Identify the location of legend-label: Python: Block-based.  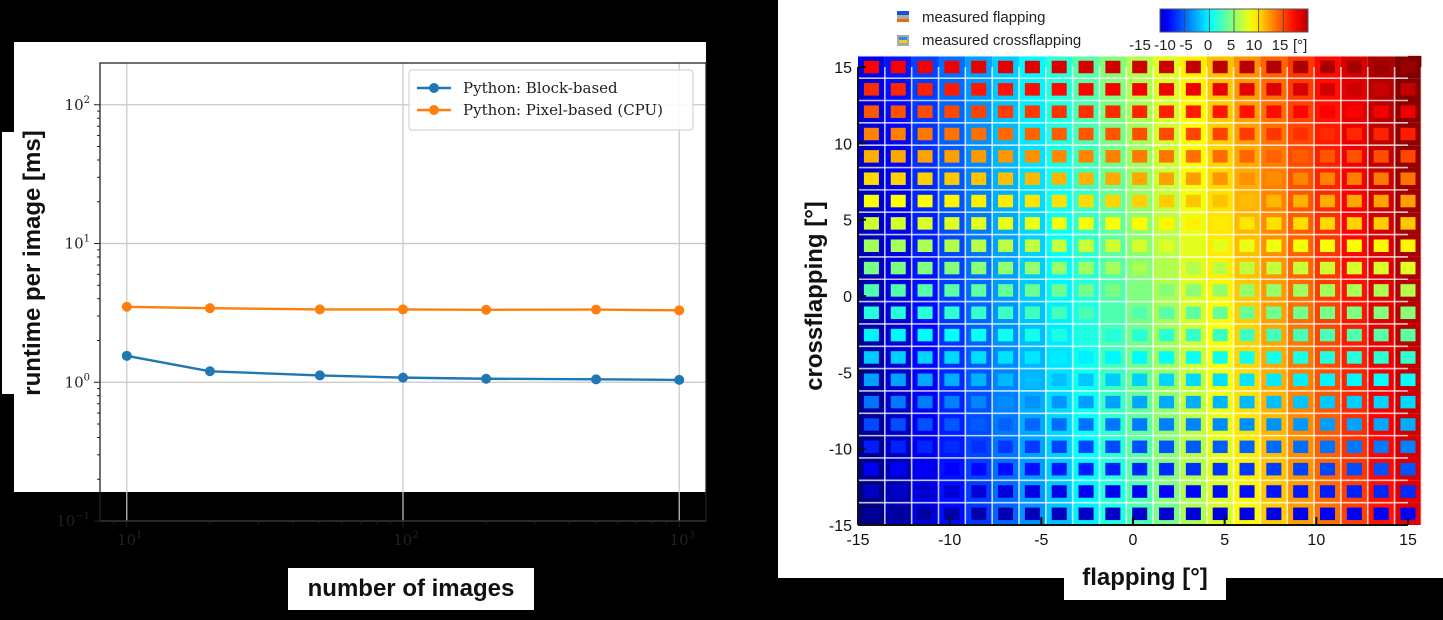
(540, 88).